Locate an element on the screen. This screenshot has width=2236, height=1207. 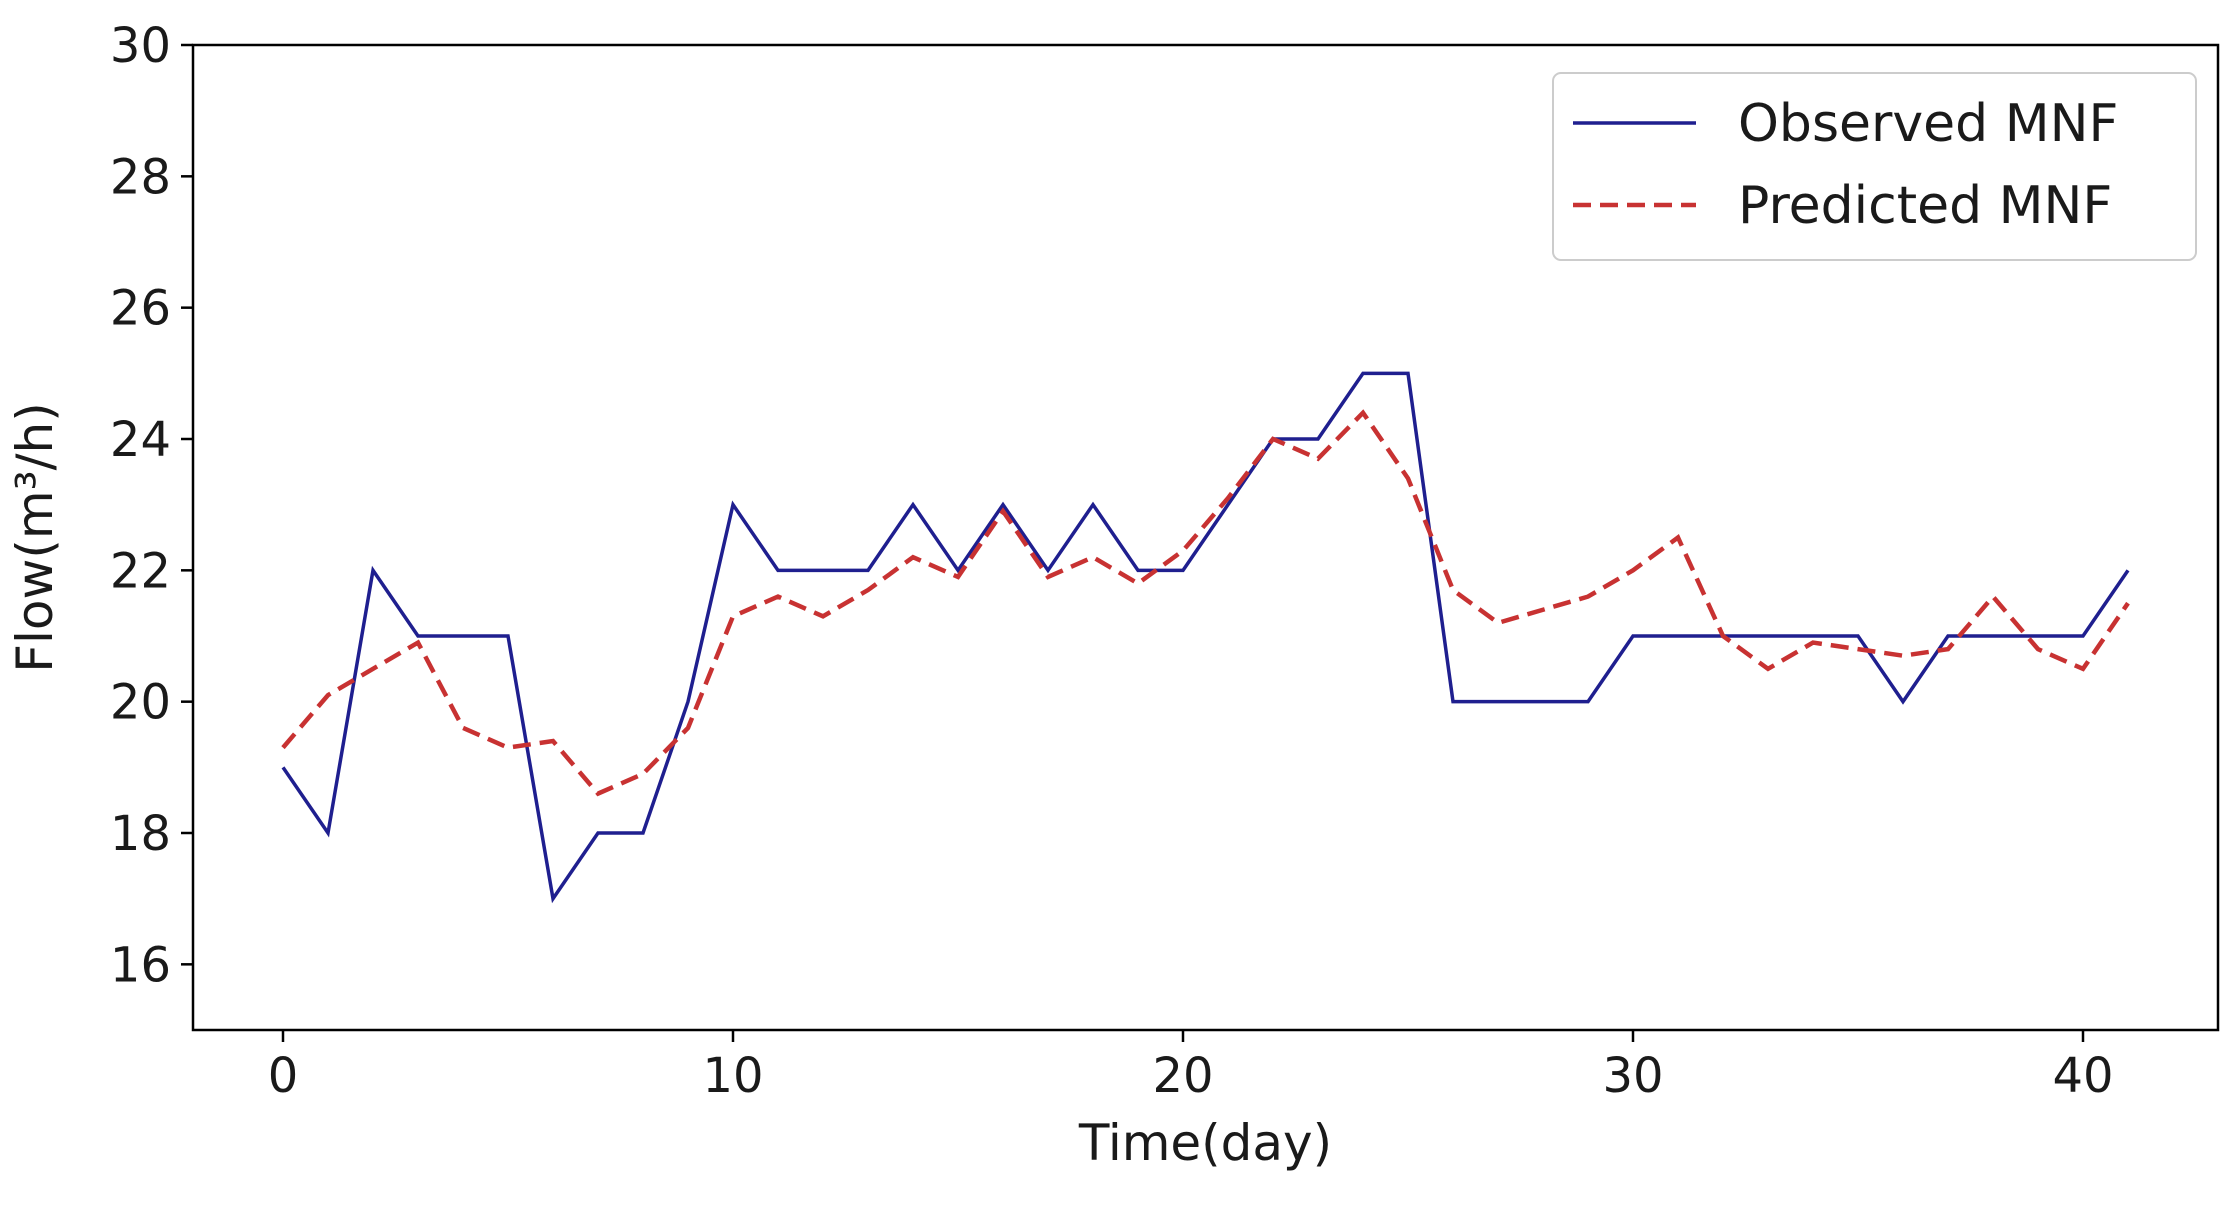
x-tick-label: 0 is located at coordinates (283, 1076).